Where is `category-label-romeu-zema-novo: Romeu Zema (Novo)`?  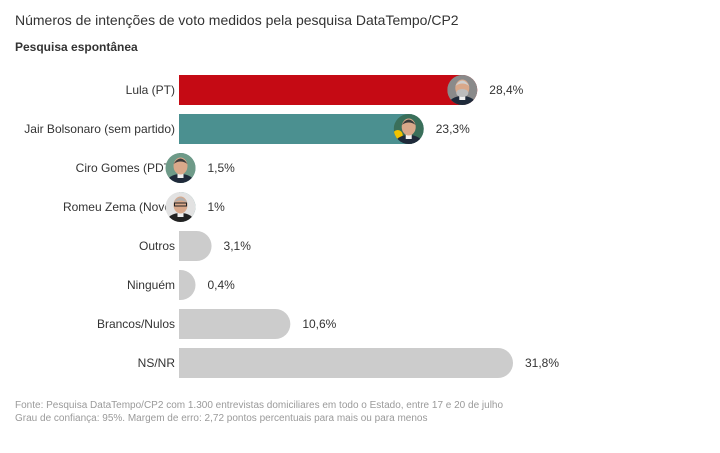
category-label-romeu-zema-novo: Romeu Zema (Novo) is located at coordinates (119, 207).